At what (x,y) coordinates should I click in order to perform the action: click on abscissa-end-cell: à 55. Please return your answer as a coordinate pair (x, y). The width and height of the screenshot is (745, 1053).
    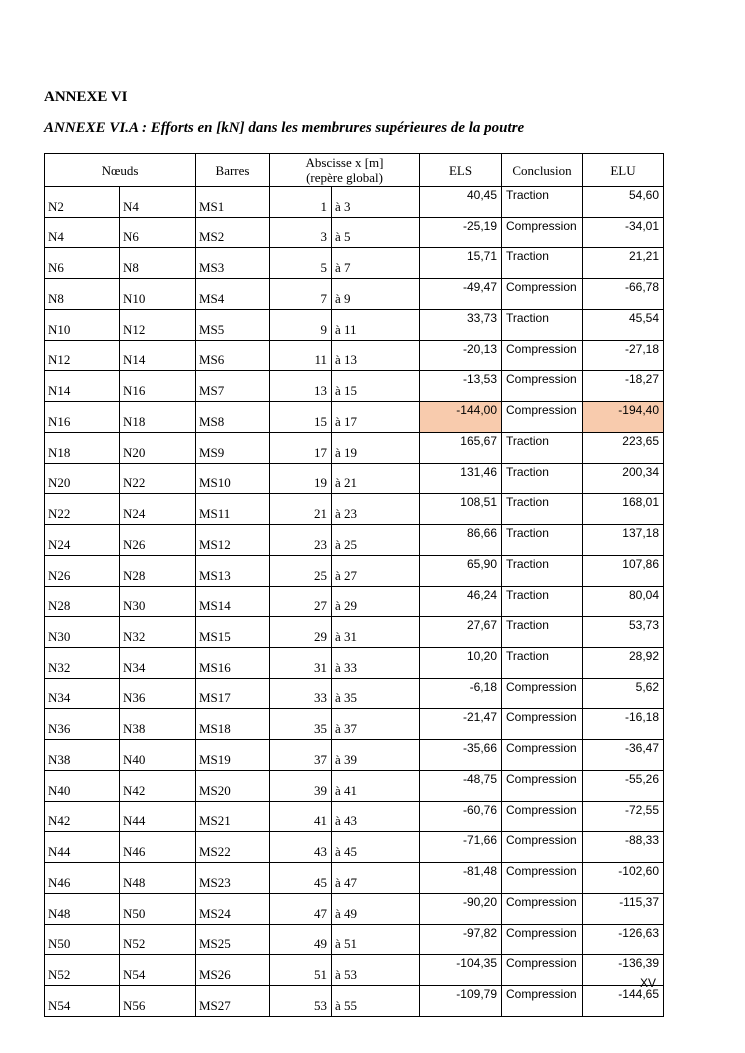
    Looking at the image, I should click on (375, 1001).